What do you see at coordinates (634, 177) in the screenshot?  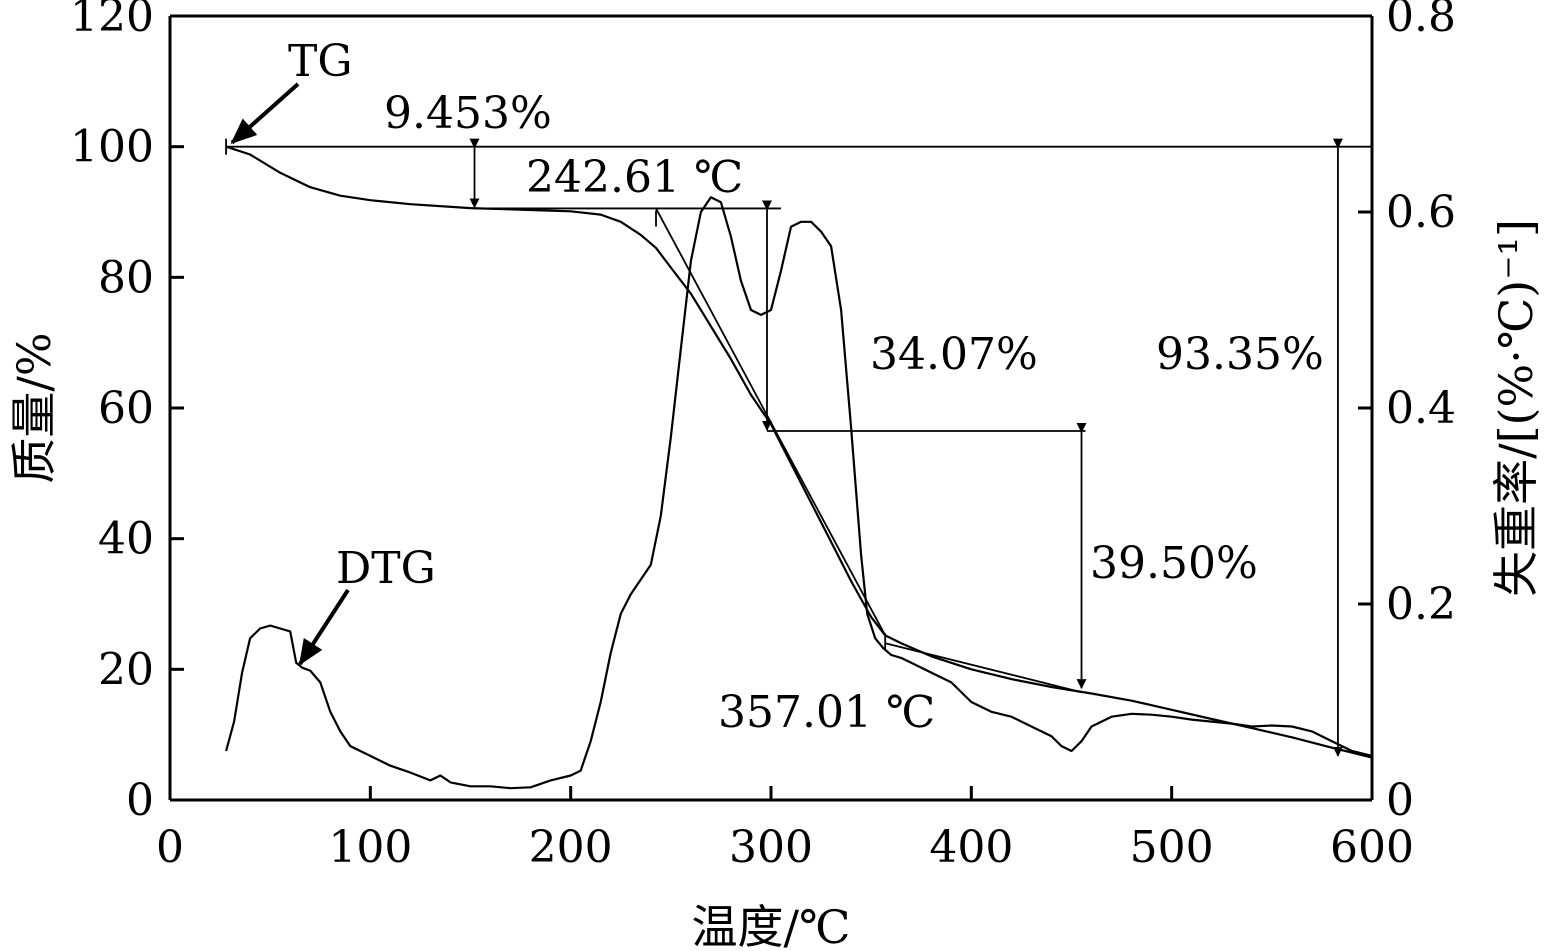 I see `onset-temp-label: 242.61 ℃` at bounding box center [634, 177].